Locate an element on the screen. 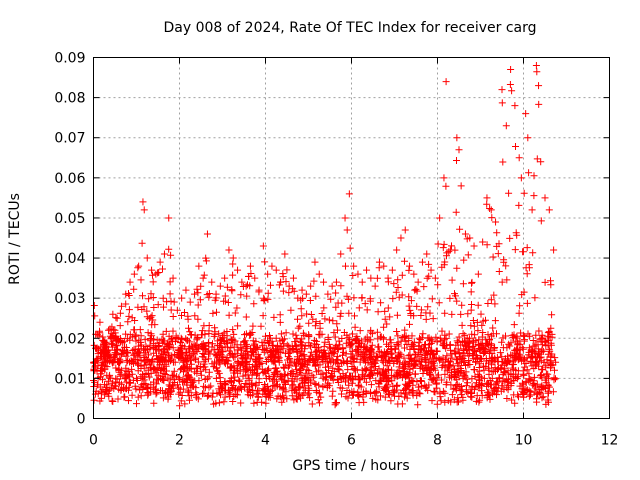 This screenshot has width=640, height=480. x-axis-label: GPS time / hours is located at coordinates (350, 466).